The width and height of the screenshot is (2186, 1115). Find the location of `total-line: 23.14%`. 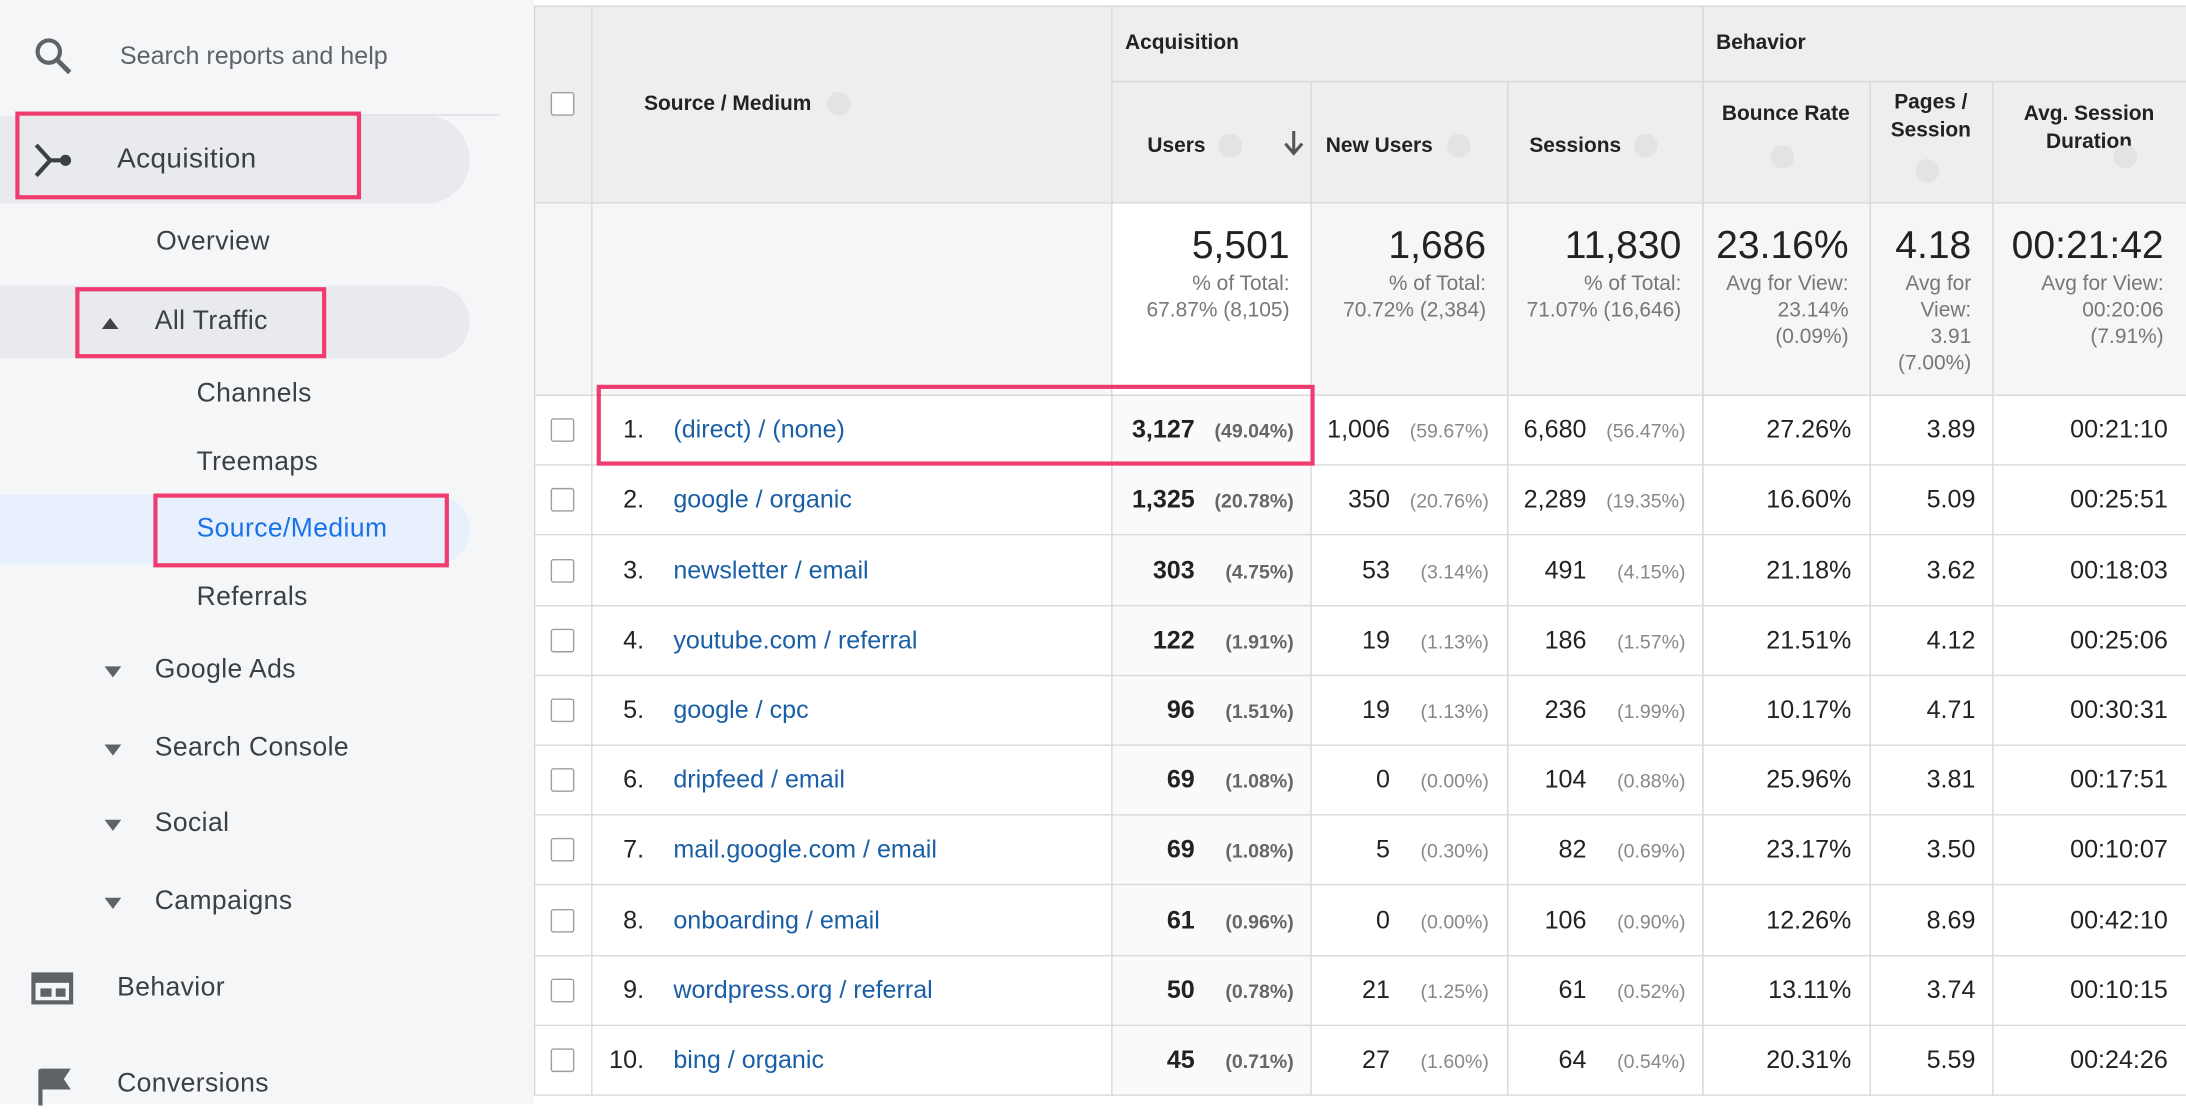

total-line: 23.14% is located at coordinates (1813, 310).